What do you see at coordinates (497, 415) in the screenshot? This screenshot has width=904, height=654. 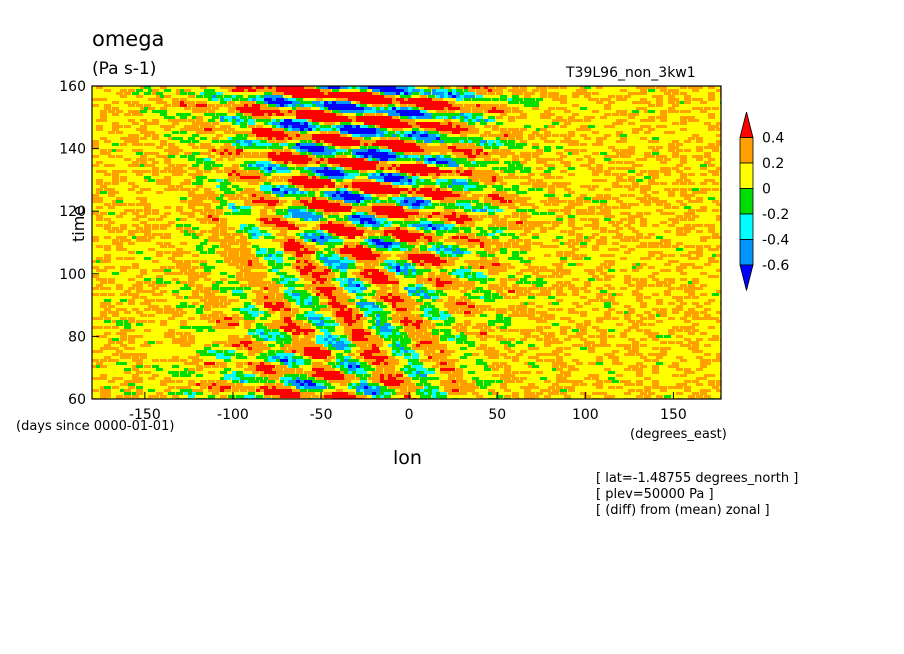 I see `x-tick-label: 50` at bounding box center [497, 415].